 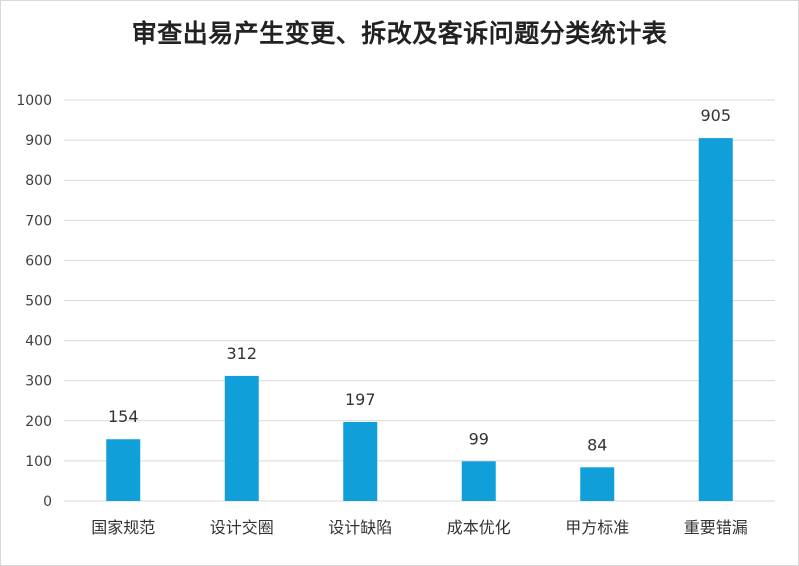 I want to click on y-axis-ticks: 0 100 200 300 400 500 600 700 800 900 1000, so click(x=34, y=301).